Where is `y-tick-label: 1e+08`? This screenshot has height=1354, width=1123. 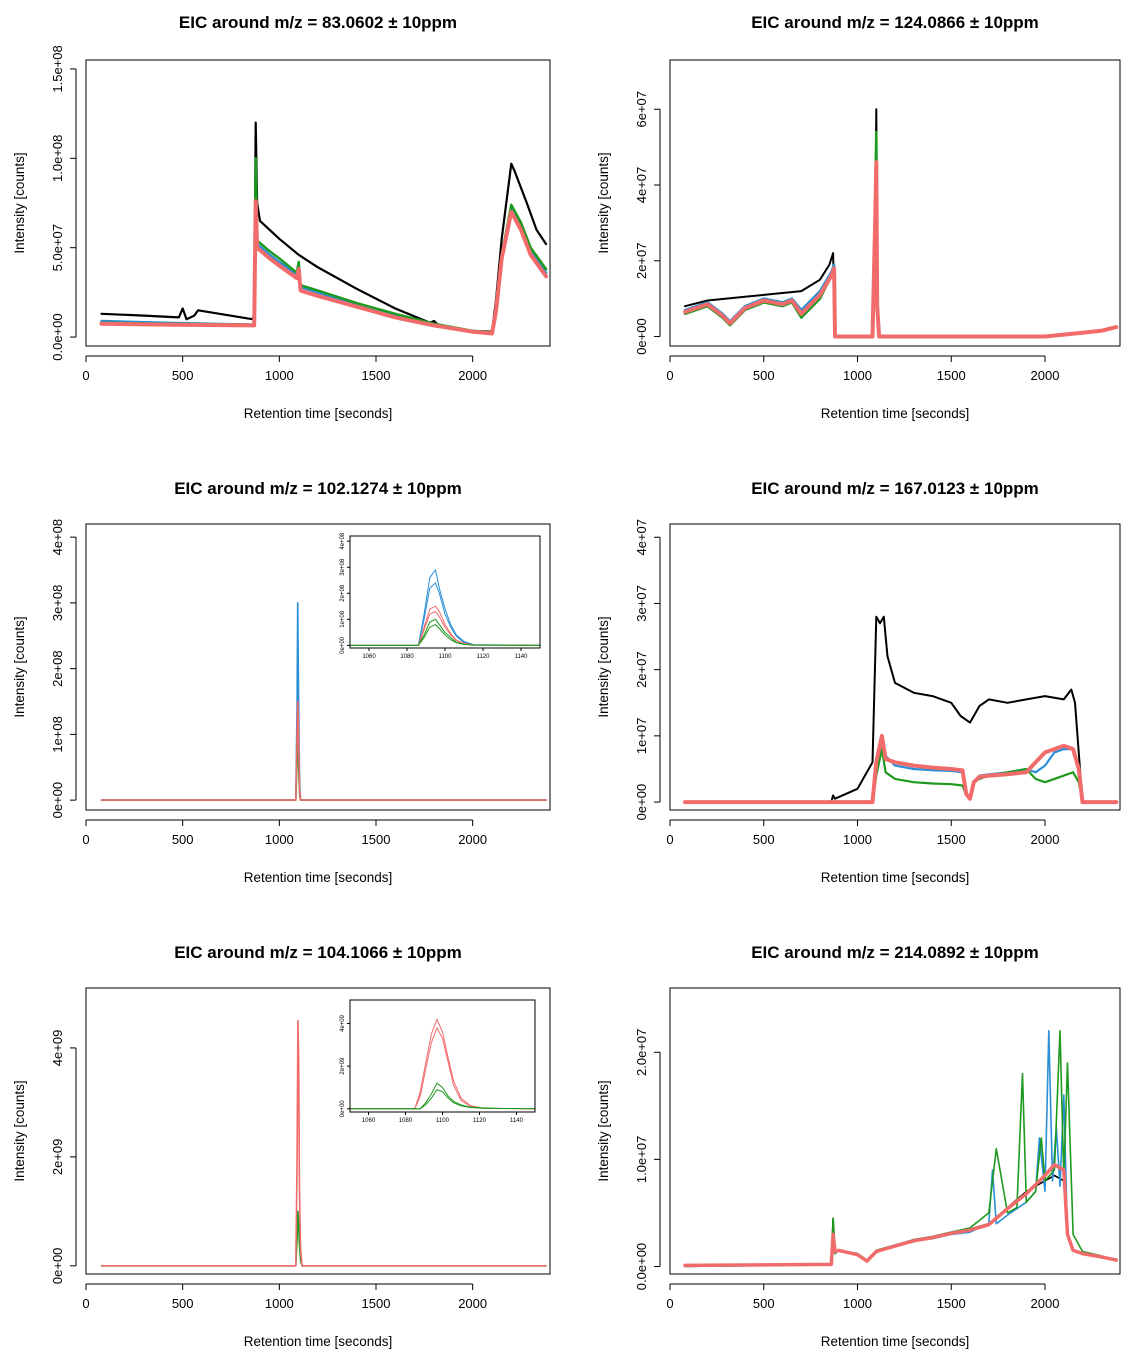 y-tick-label: 1e+08 is located at coordinates (57, 734).